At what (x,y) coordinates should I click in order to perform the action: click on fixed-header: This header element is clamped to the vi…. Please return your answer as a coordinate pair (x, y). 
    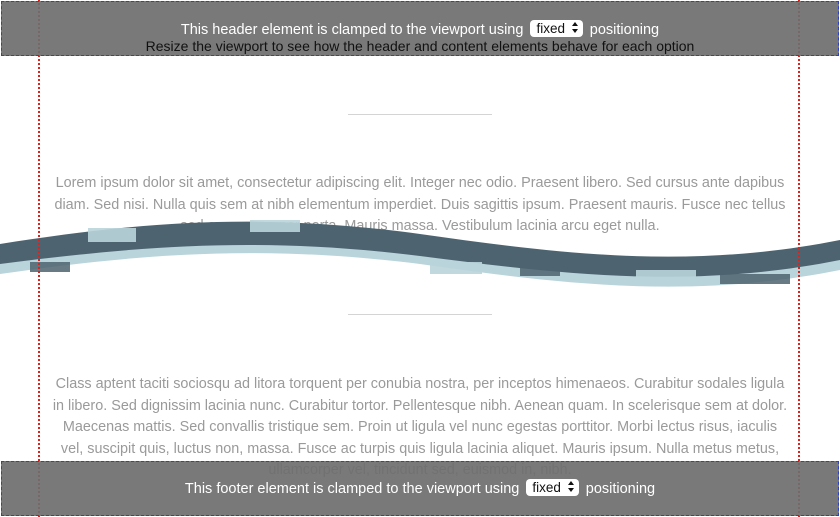
    Looking at the image, I should click on (420, 28).